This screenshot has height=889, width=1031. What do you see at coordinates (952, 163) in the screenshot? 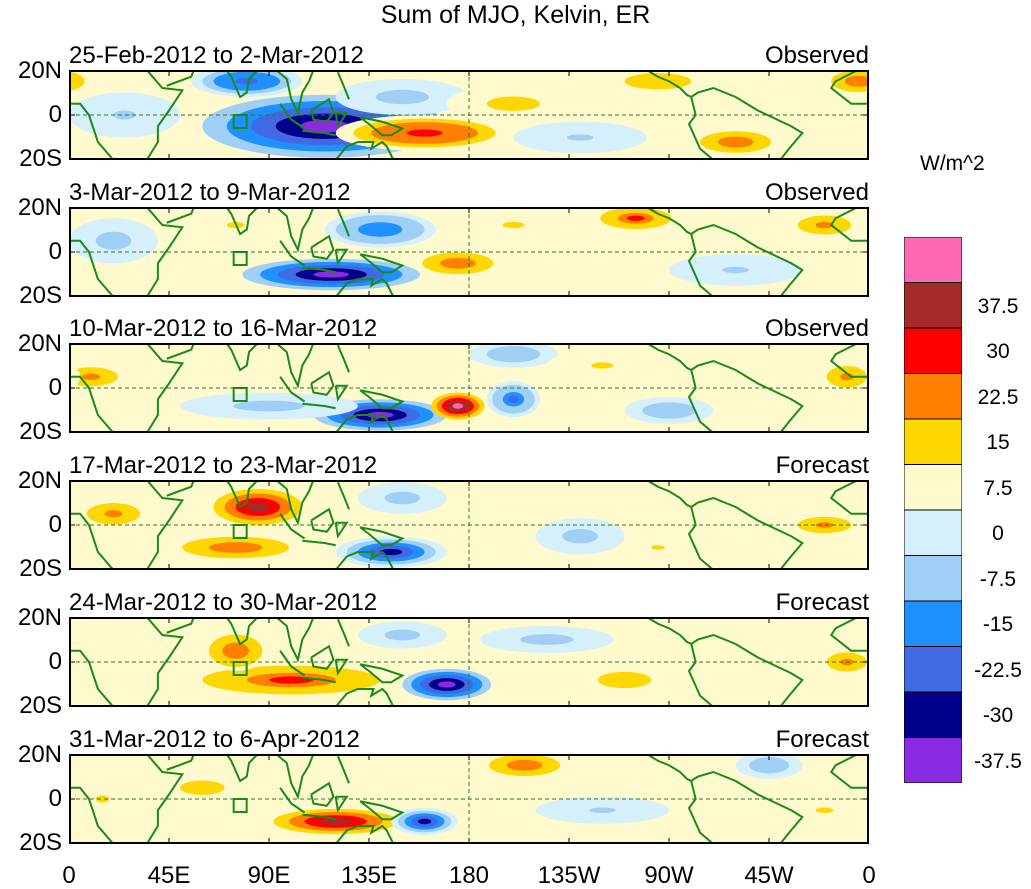
I see `colorbar-unit-label: W/m^2` at bounding box center [952, 163].